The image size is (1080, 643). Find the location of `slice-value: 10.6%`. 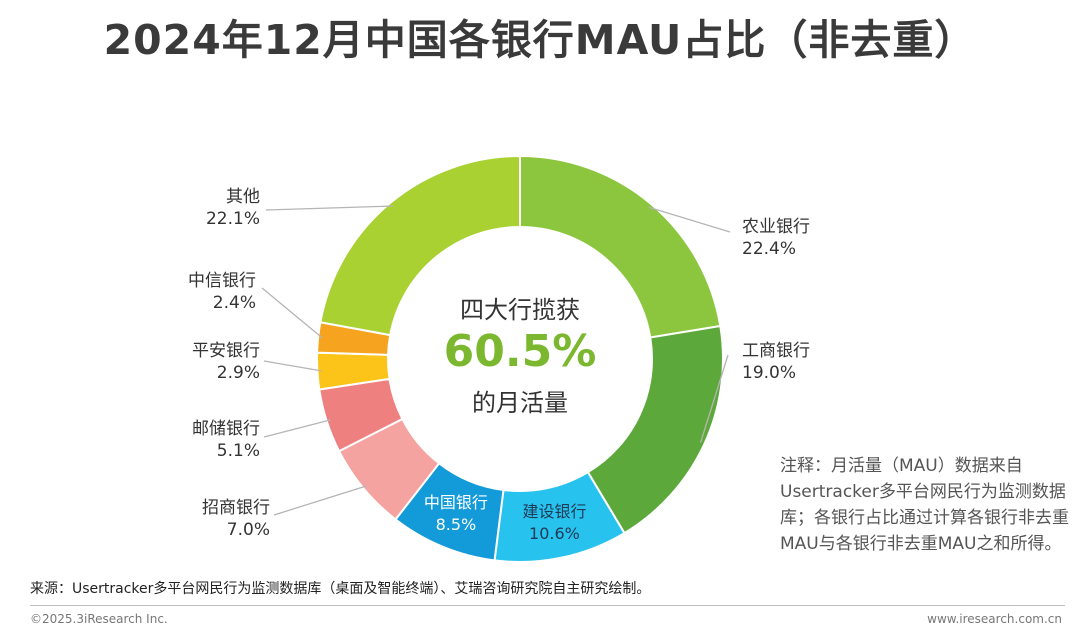

slice-value: 10.6% is located at coordinates (554, 533).